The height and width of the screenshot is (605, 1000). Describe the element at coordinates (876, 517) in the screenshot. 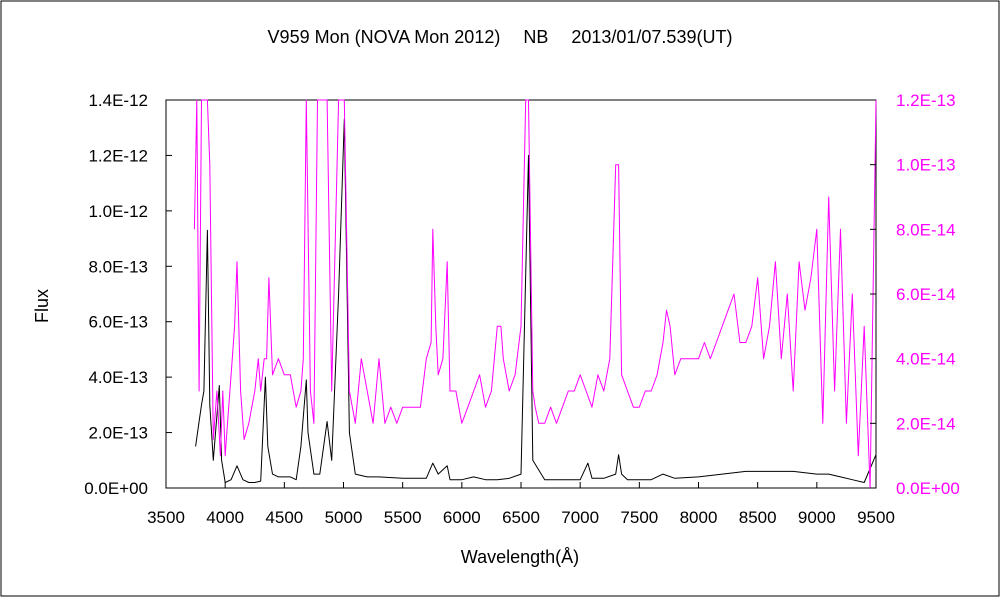

I see `x-tick-label: 9500` at that location.